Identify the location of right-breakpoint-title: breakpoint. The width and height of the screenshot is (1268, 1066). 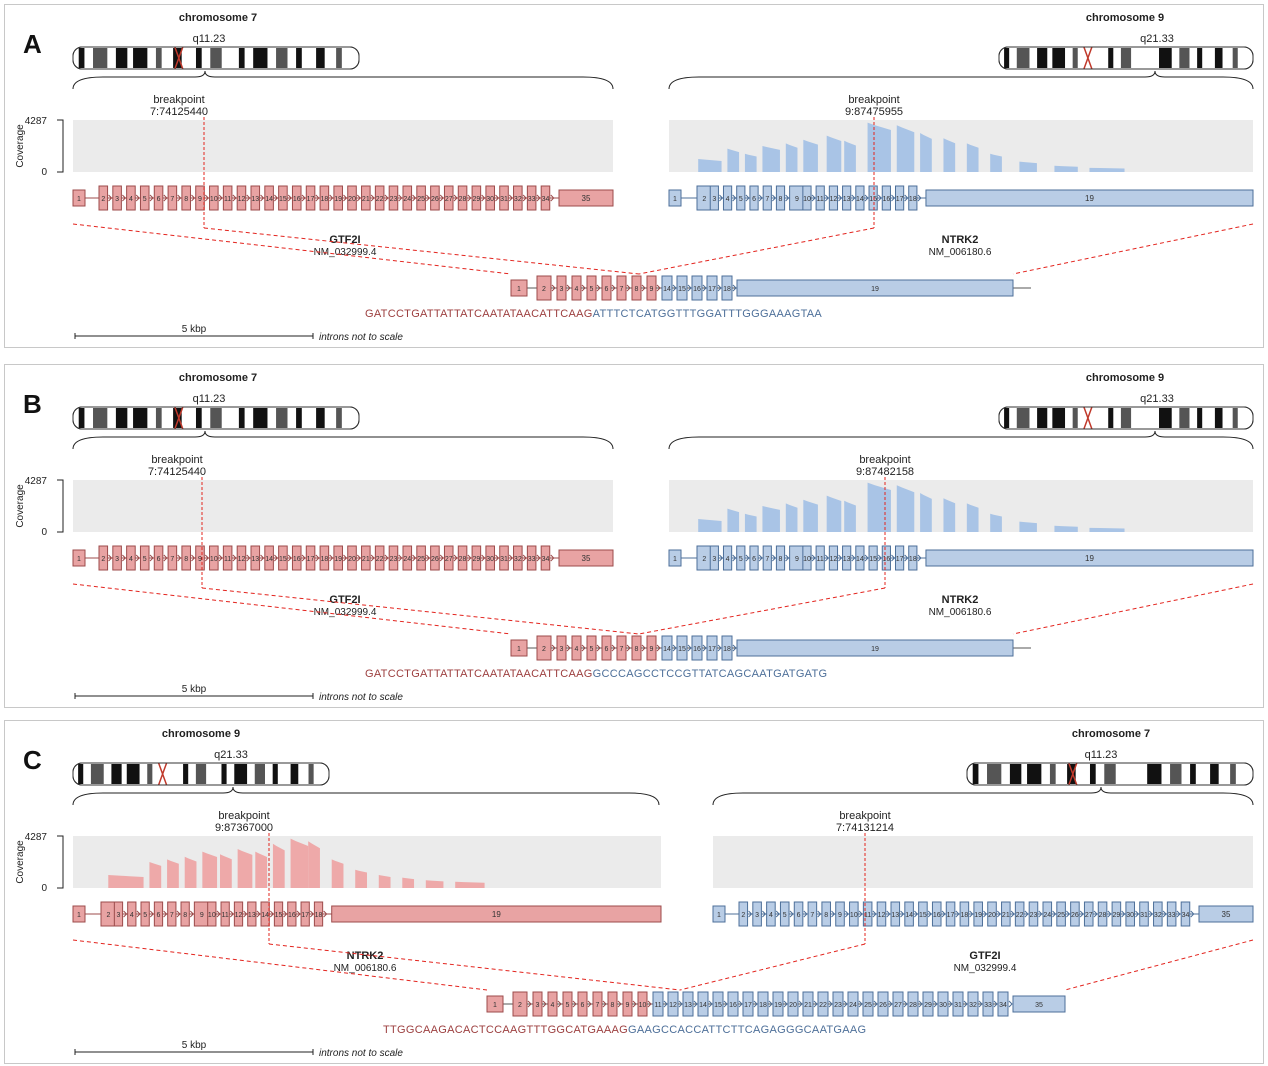
(864, 816).